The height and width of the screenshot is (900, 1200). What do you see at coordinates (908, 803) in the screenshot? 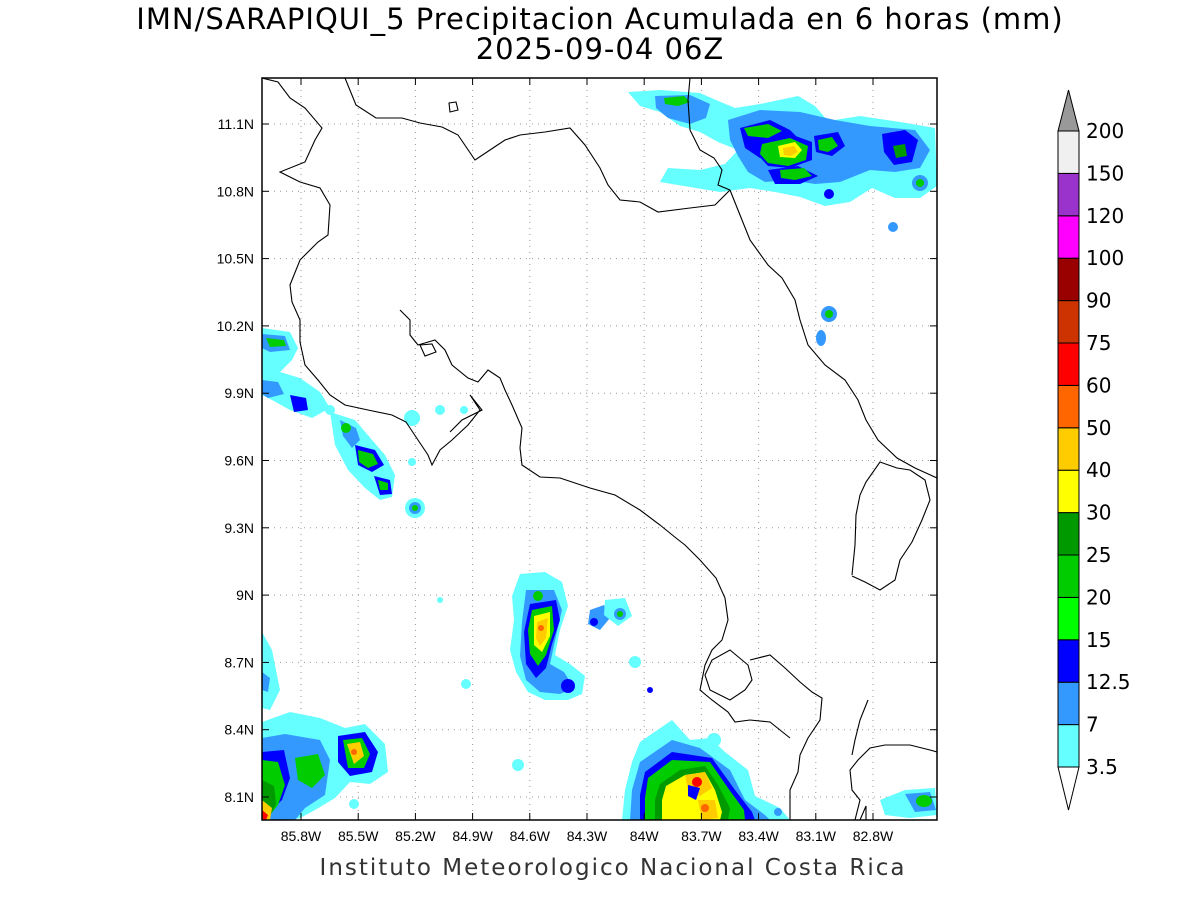
I see `precip-cell-southeast` at bounding box center [908, 803].